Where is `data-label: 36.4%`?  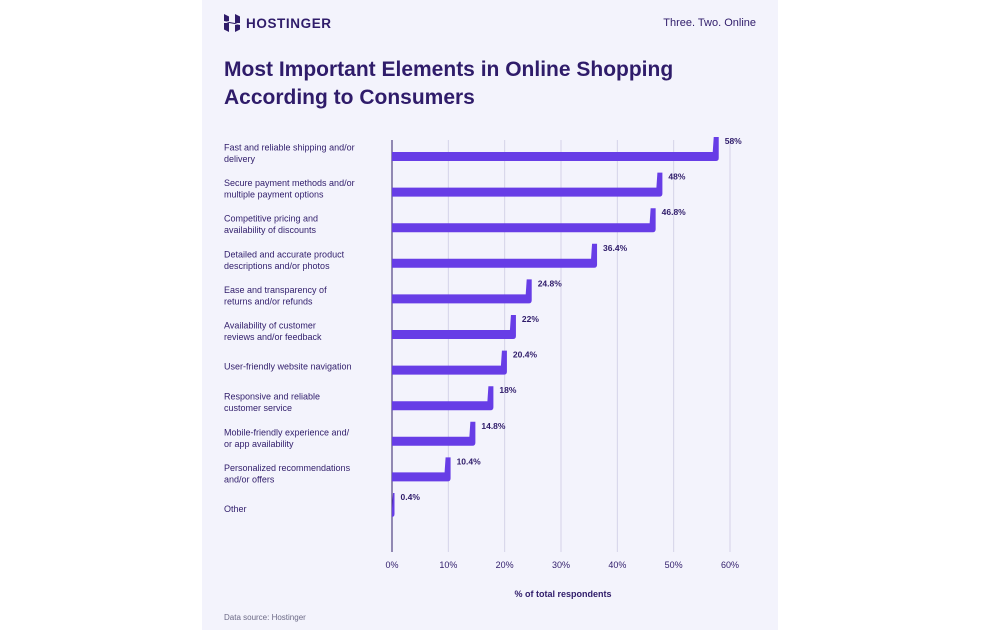 data-label: 36.4% is located at coordinates (615, 248).